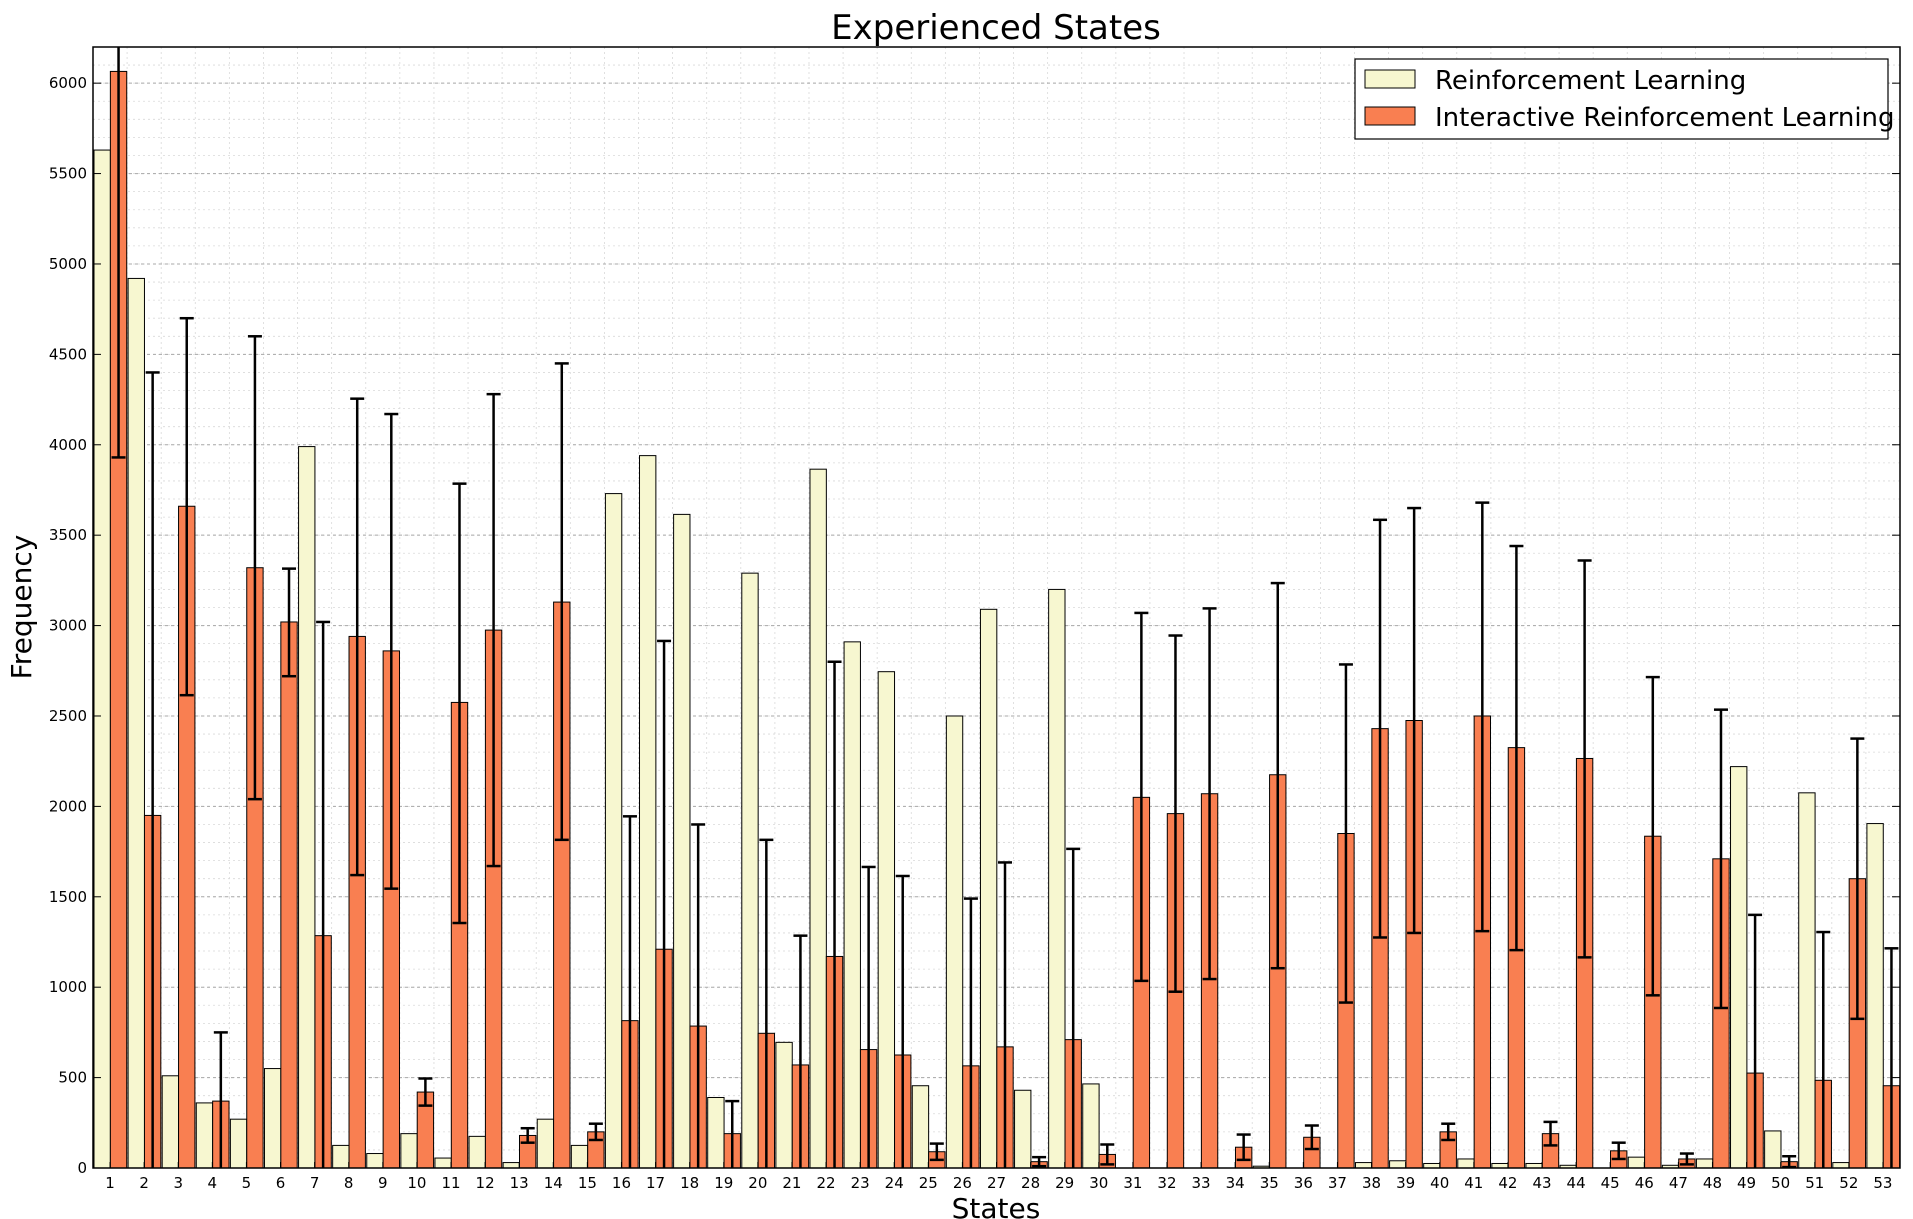 Image resolution: width=1913 pixels, height=1219 pixels. Describe the element at coordinates (68, 354) in the screenshot. I see `y-tick-label: 4500` at that location.